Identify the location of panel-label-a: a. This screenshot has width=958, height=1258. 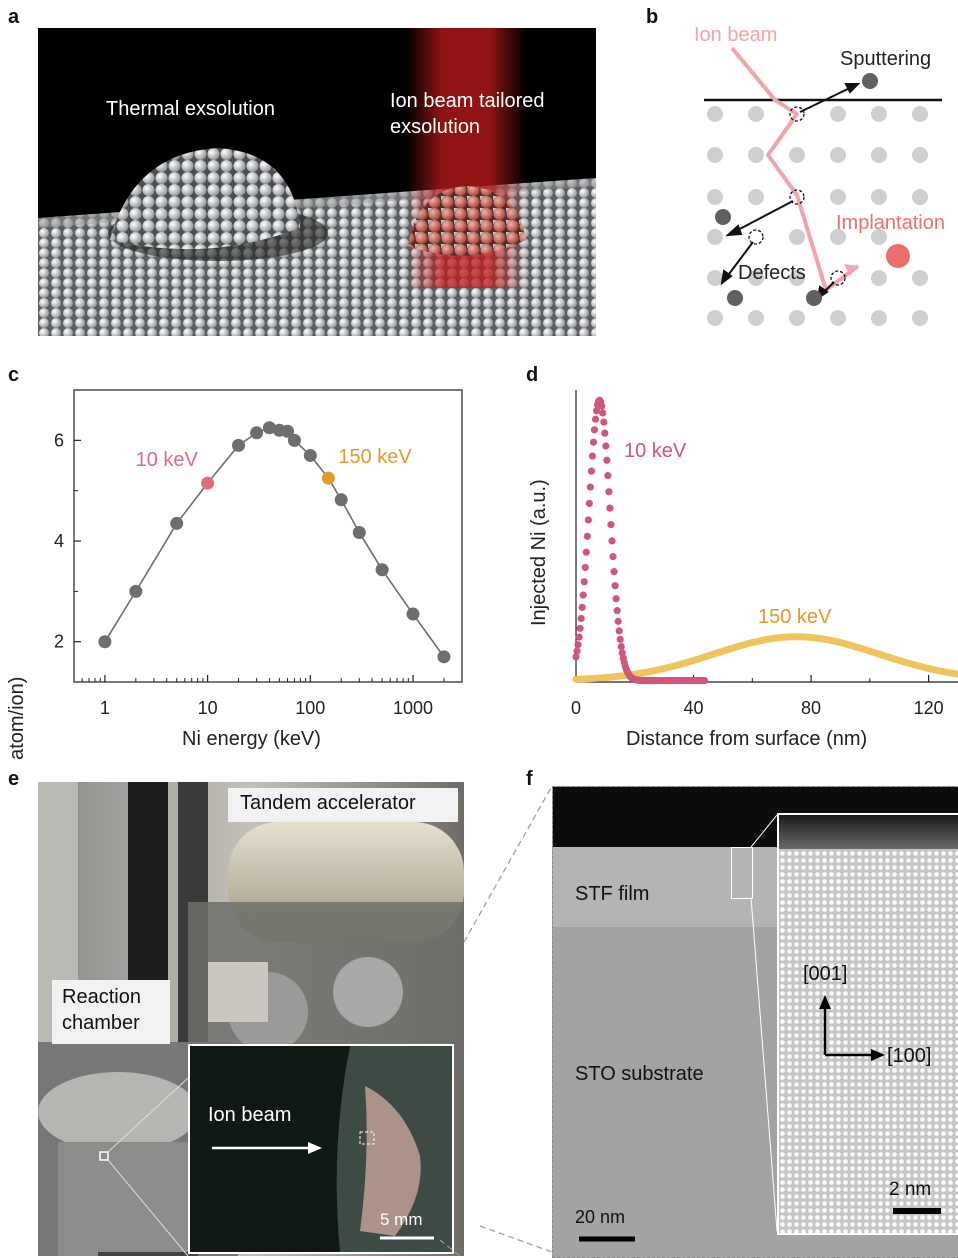
(14, 17).